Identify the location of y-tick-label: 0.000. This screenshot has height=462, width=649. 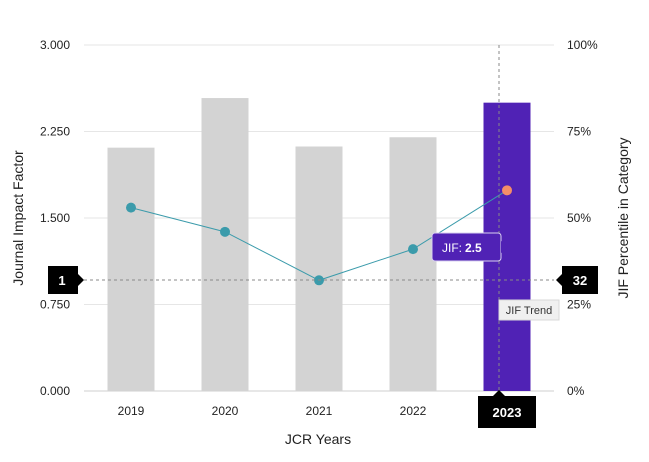
(55, 391).